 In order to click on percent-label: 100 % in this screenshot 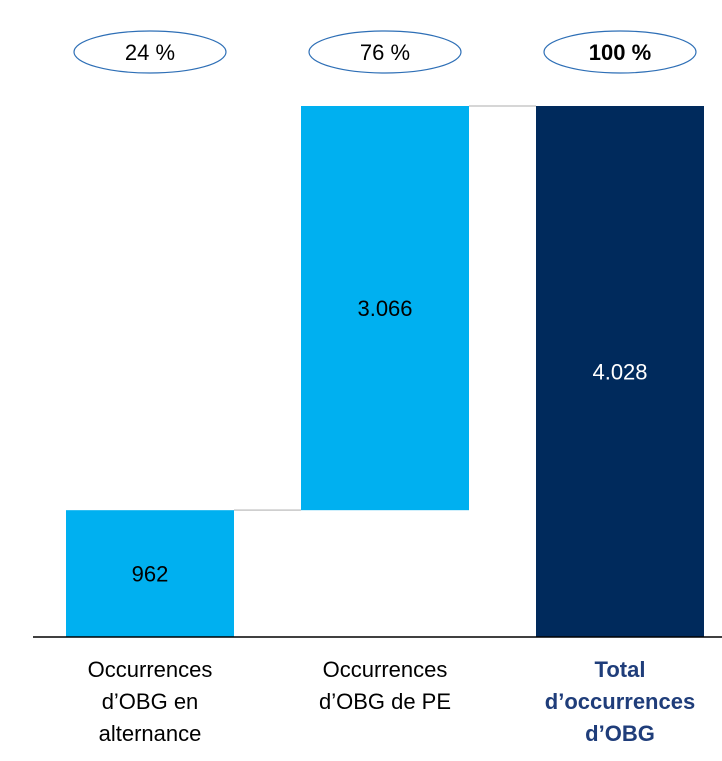, I will do `click(620, 52)`.